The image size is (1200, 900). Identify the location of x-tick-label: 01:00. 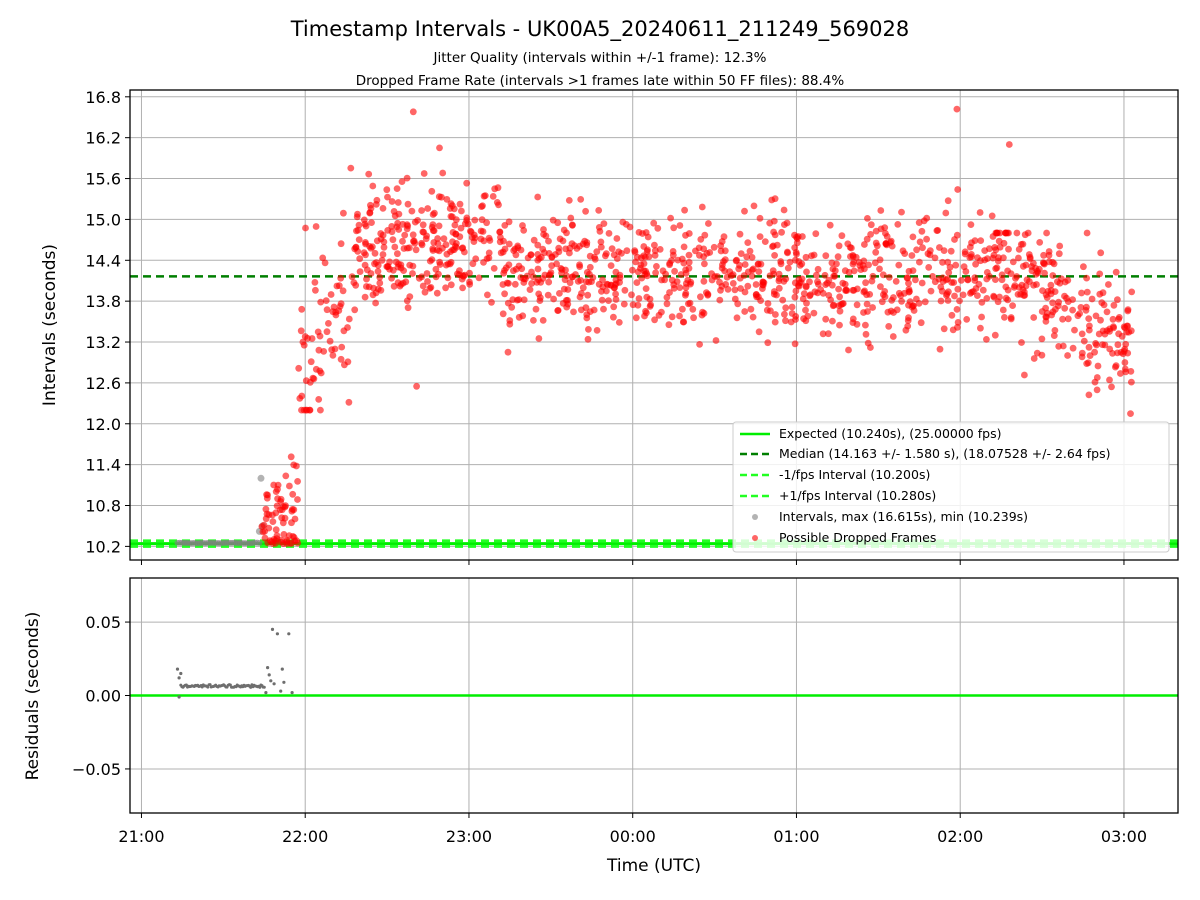
(796, 836).